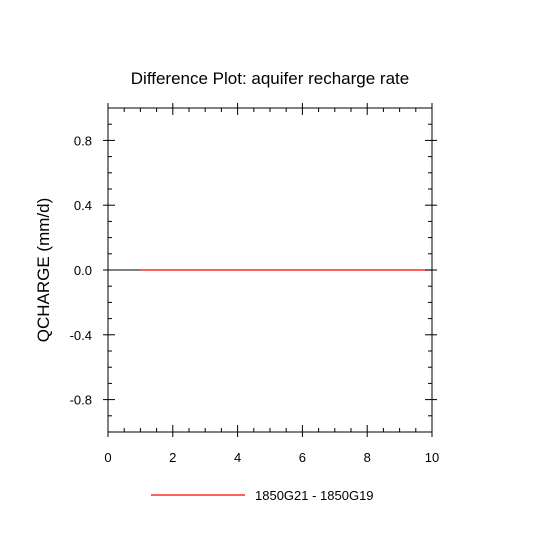 The image size is (540, 540). I want to click on legend-label: 1850G21 - 1850G19, so click(314, 495).